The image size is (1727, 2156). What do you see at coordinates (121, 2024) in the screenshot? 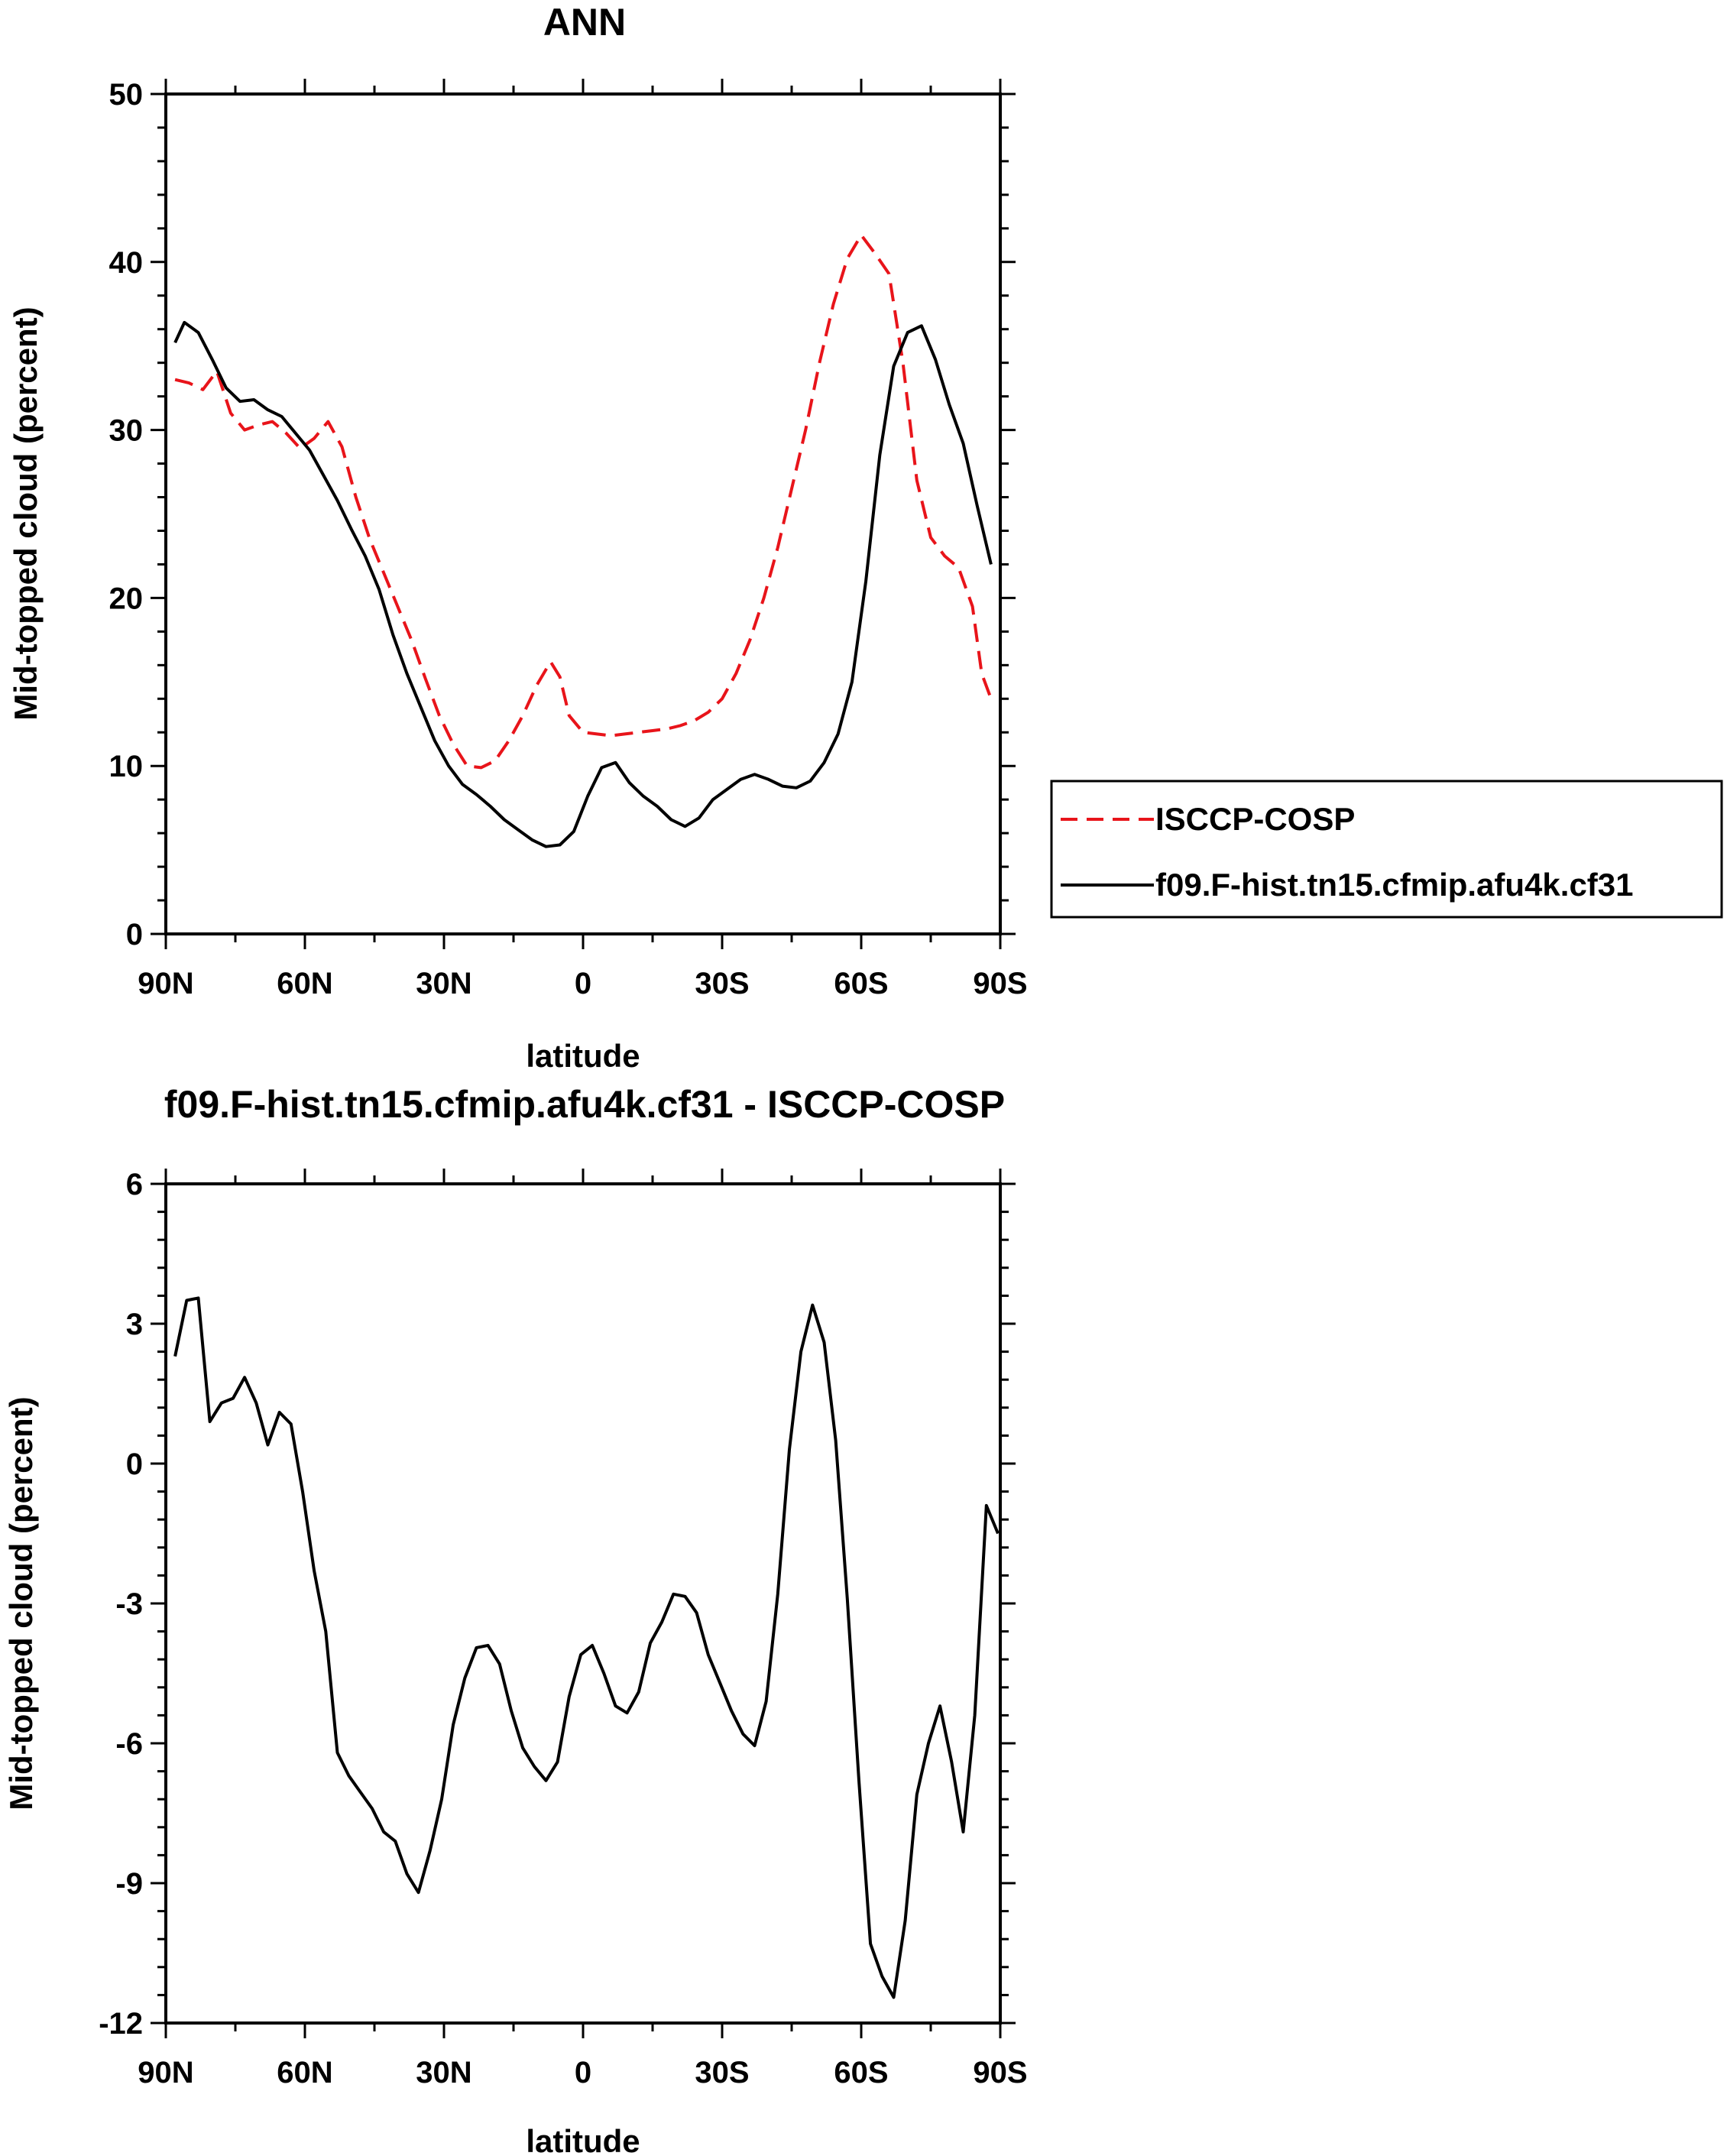
I see `y-tick-label: -12` at bounding box center [121, 2024].